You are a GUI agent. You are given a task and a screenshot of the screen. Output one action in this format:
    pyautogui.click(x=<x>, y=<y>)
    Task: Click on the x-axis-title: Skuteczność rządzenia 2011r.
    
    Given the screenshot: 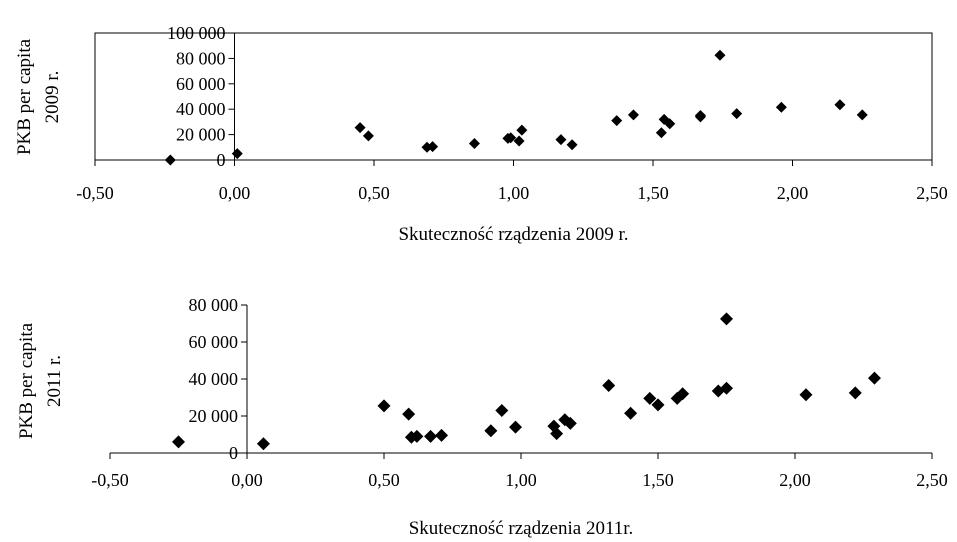 What is the action you would take?
    pyautogui.click(x=521, y=528)
    